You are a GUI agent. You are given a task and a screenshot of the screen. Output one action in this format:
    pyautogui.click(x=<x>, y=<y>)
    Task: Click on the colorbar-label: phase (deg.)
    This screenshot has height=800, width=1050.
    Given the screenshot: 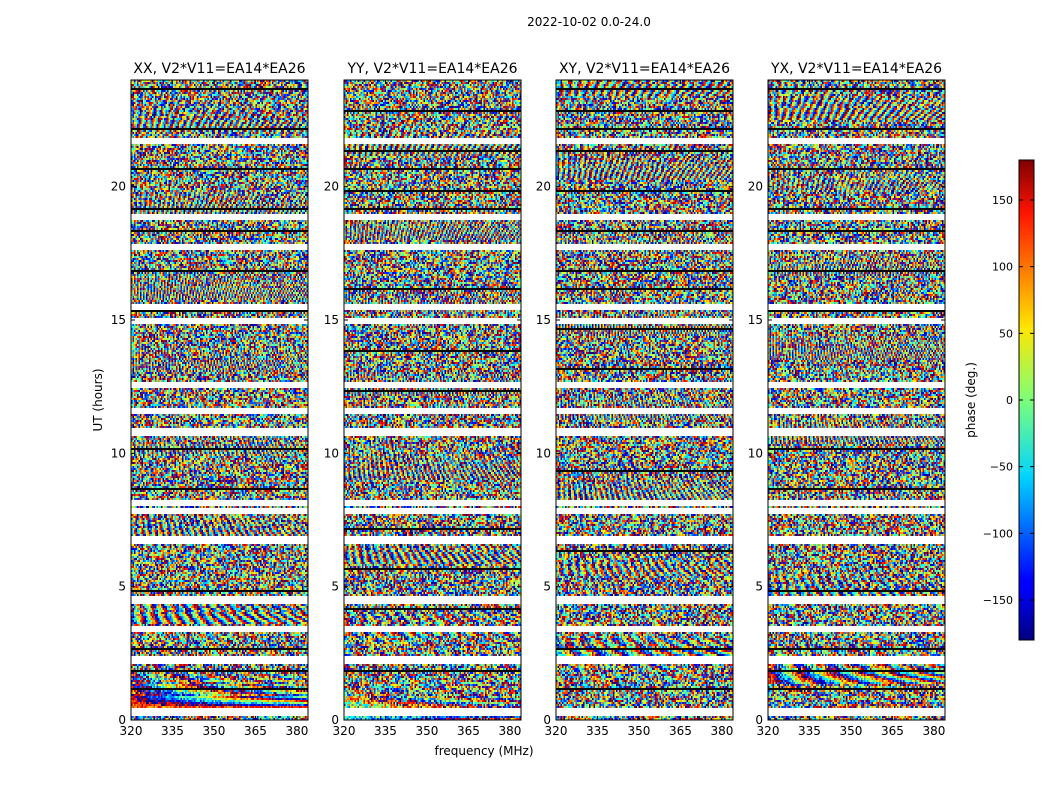 What is the action you would take?
    pyautogui.click(x=971, y=400)
    